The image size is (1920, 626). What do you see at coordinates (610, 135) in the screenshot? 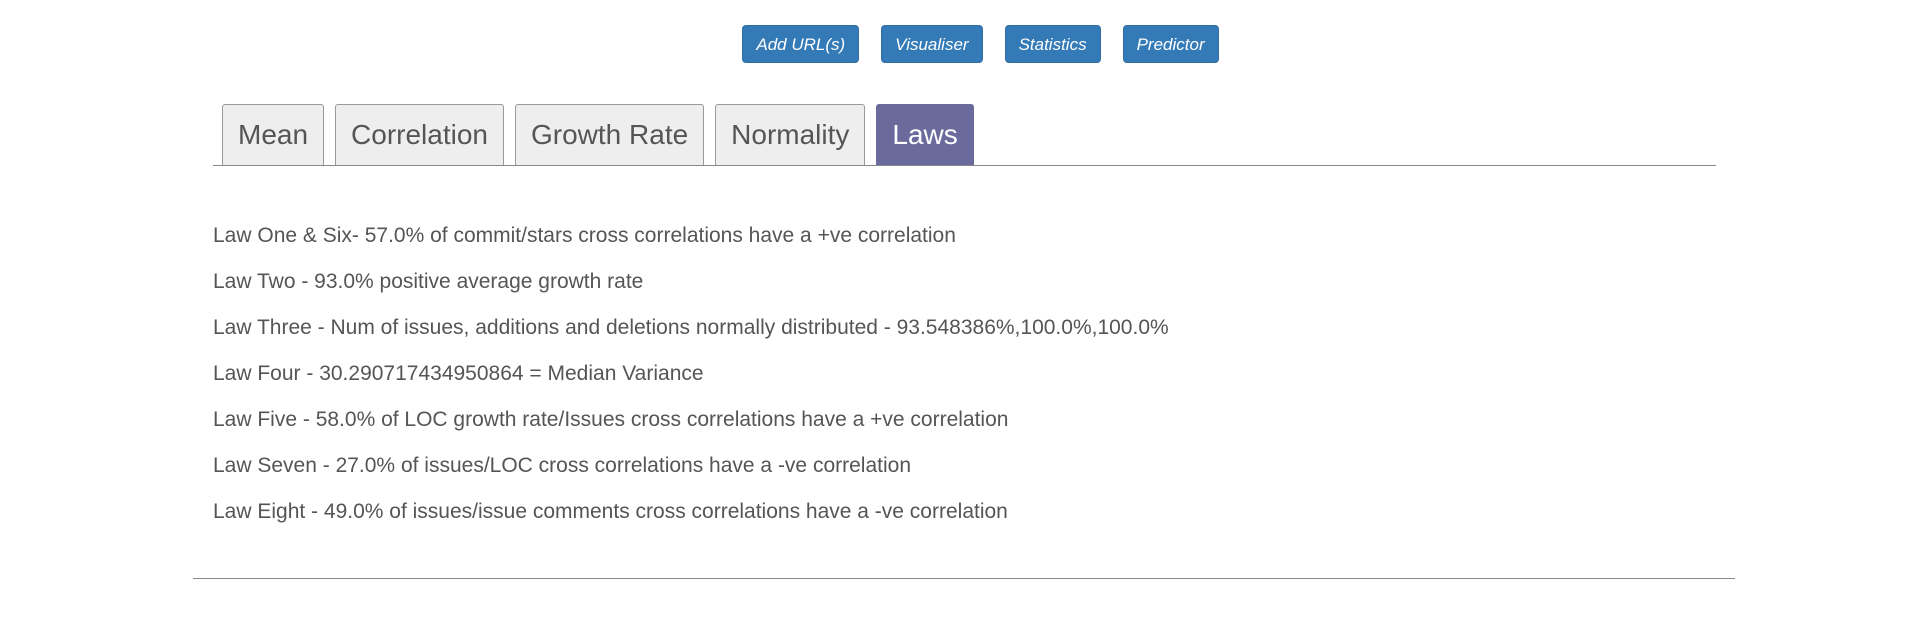
I see `tab-growth-rate: Growth Rate` at bounding box center [610, 135].